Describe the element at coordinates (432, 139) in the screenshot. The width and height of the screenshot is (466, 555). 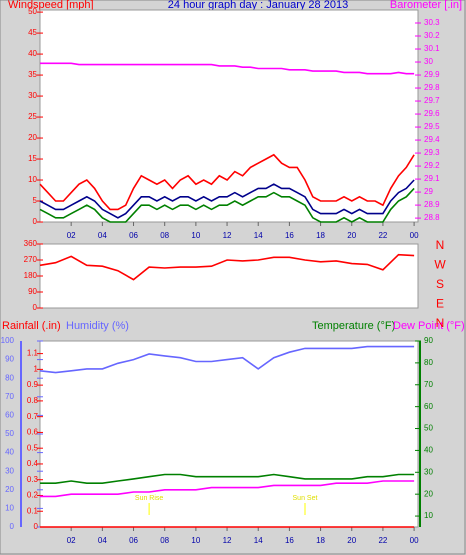
I see `y2-tick-label: 29.4` at that location.